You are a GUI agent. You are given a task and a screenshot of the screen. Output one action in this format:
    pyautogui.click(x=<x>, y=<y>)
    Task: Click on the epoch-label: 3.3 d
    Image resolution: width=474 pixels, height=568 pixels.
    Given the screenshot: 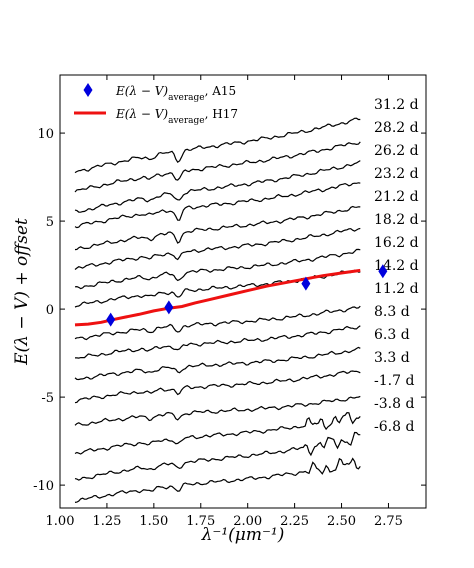 What is the action you would take?
    pyautogui.click(x=392, y=358)
    